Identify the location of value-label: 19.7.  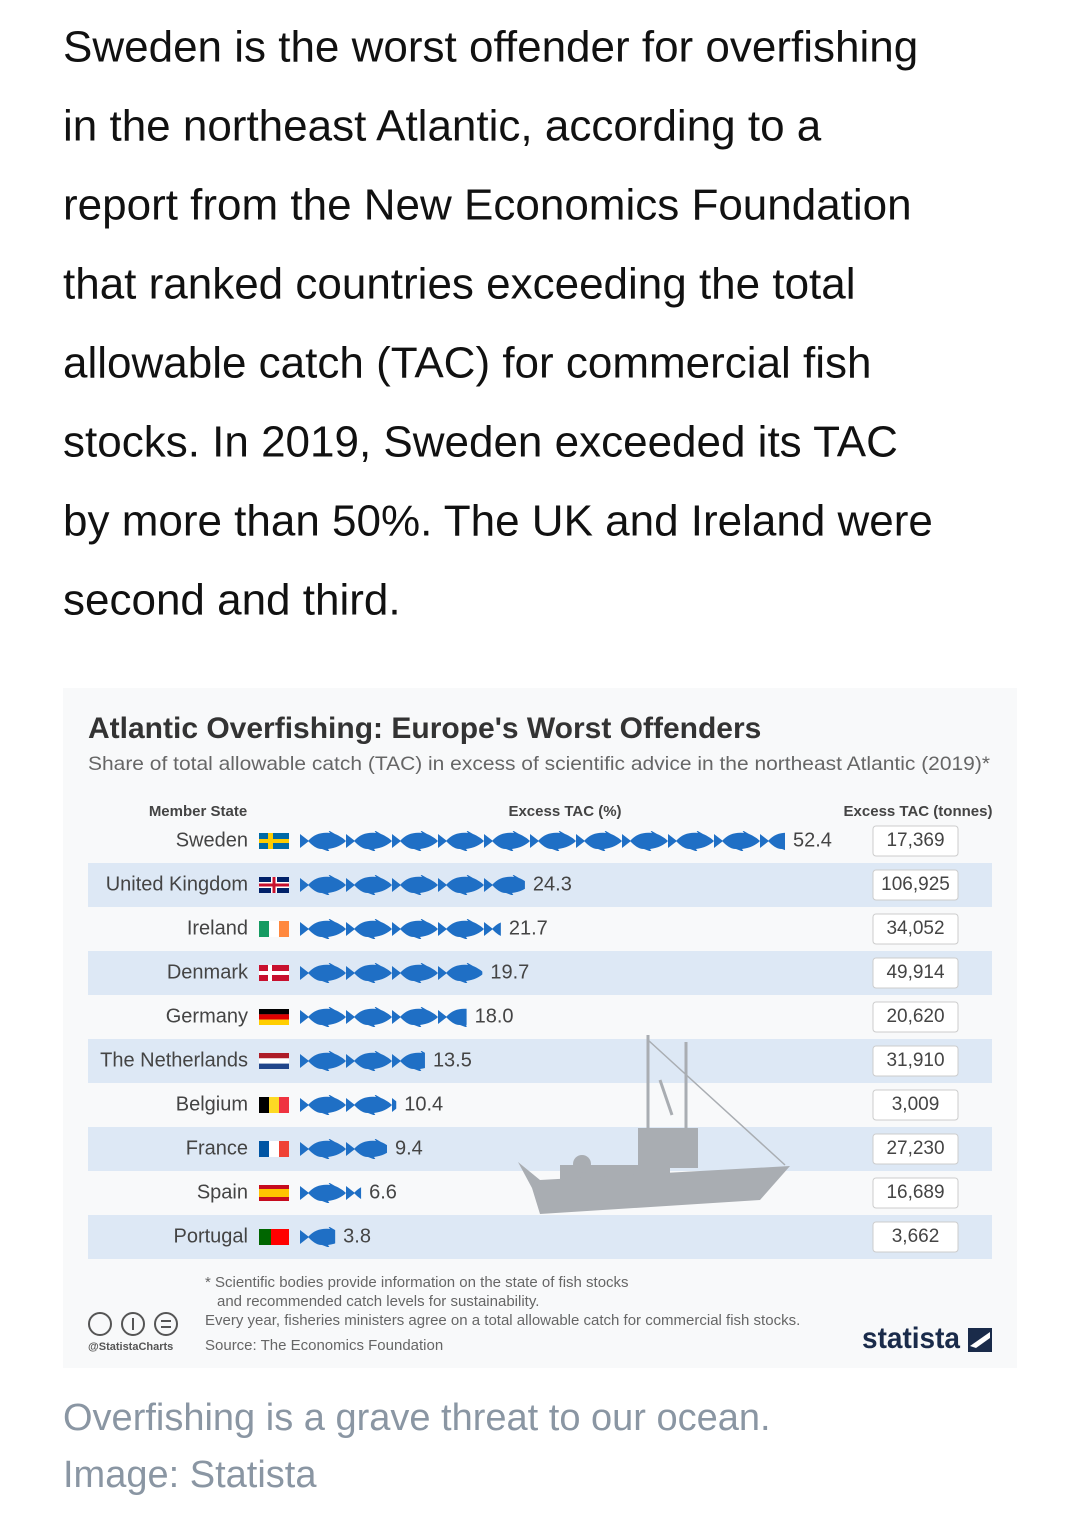
(509, 972).